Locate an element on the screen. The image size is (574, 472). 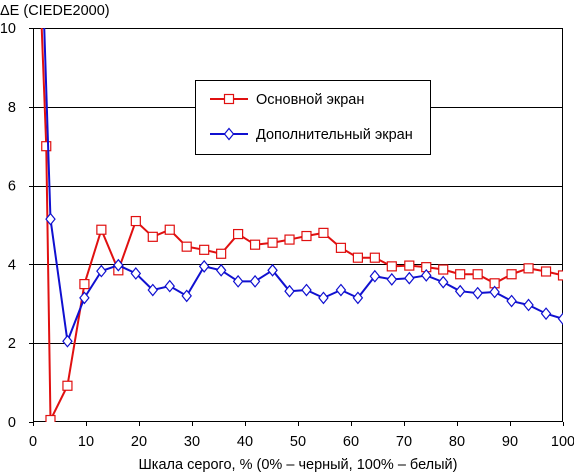
legend-item: Дополнительный экран is located at coordinates (311, 135).